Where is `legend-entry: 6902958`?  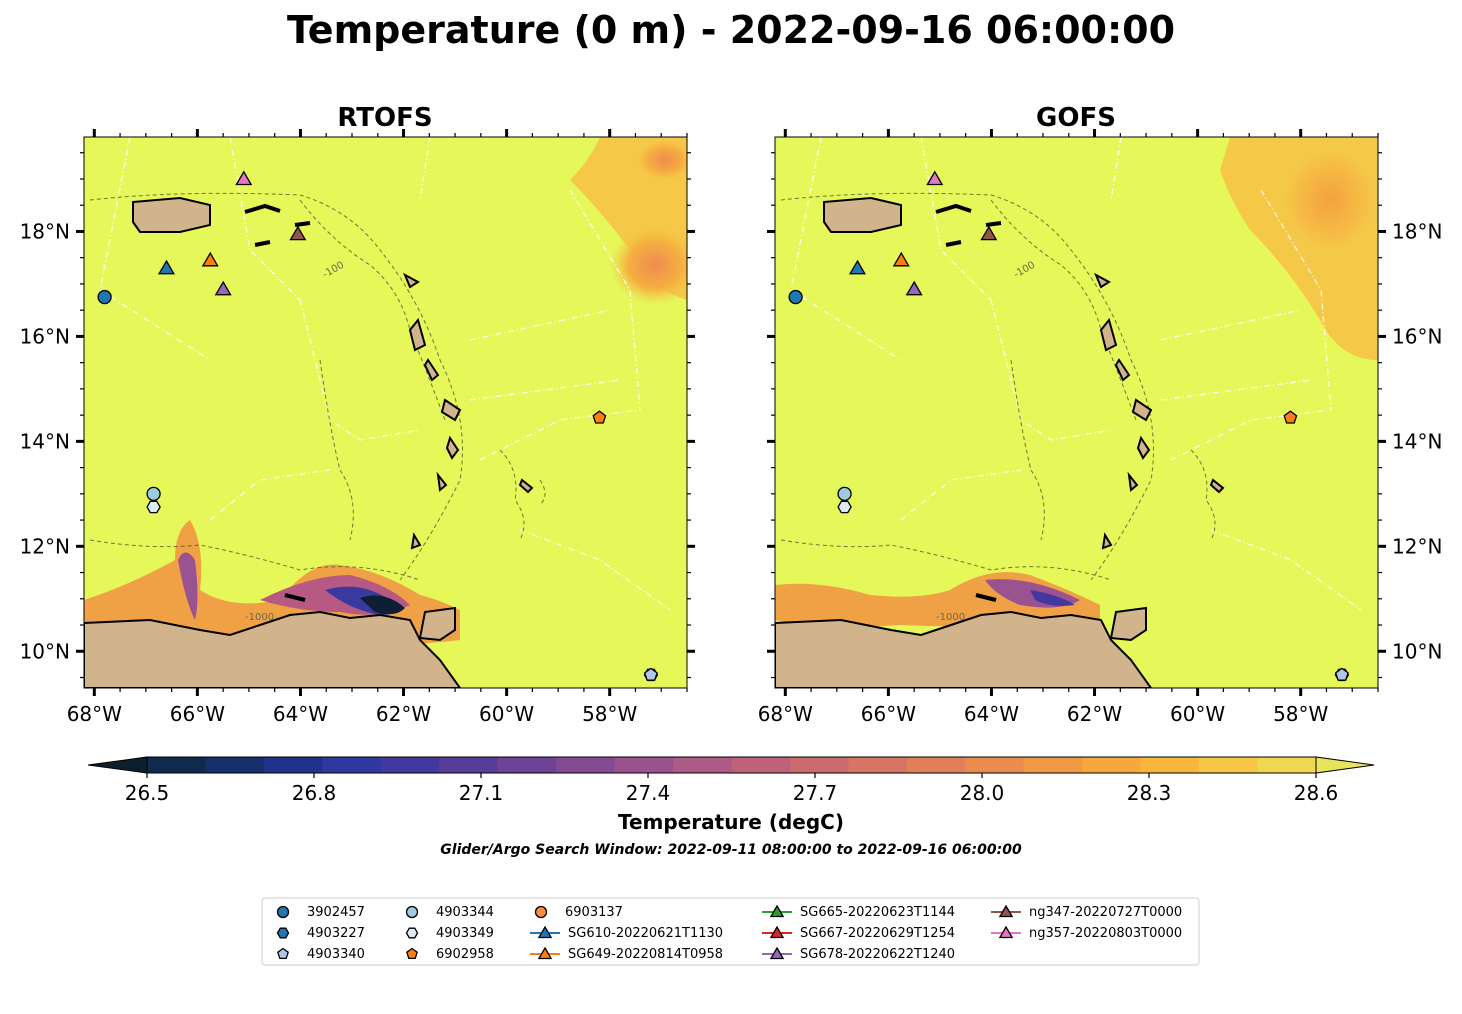 legend-entry: 6902958 is located at coordinates (450, 954).